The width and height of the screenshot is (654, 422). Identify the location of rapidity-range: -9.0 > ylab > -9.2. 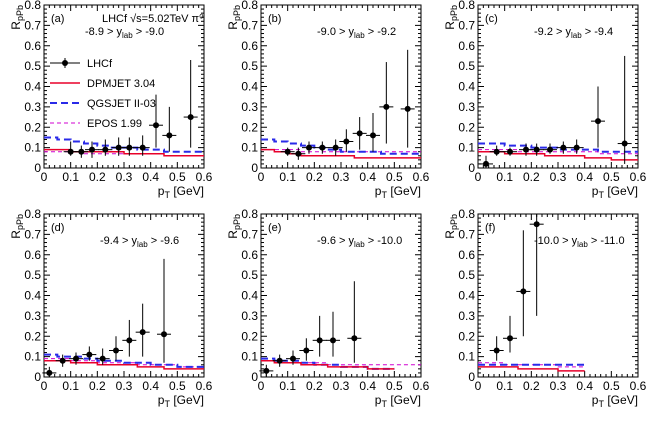
(356, 33).